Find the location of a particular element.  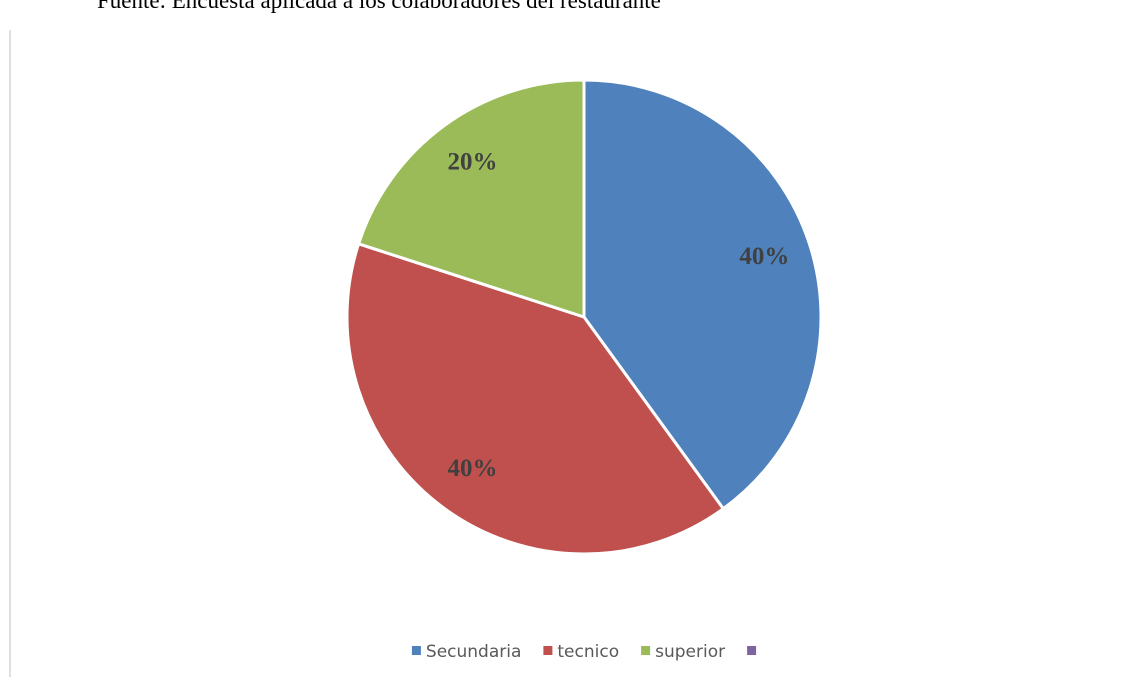

legend-label: Secundaria is located at coordinates (473, 652).